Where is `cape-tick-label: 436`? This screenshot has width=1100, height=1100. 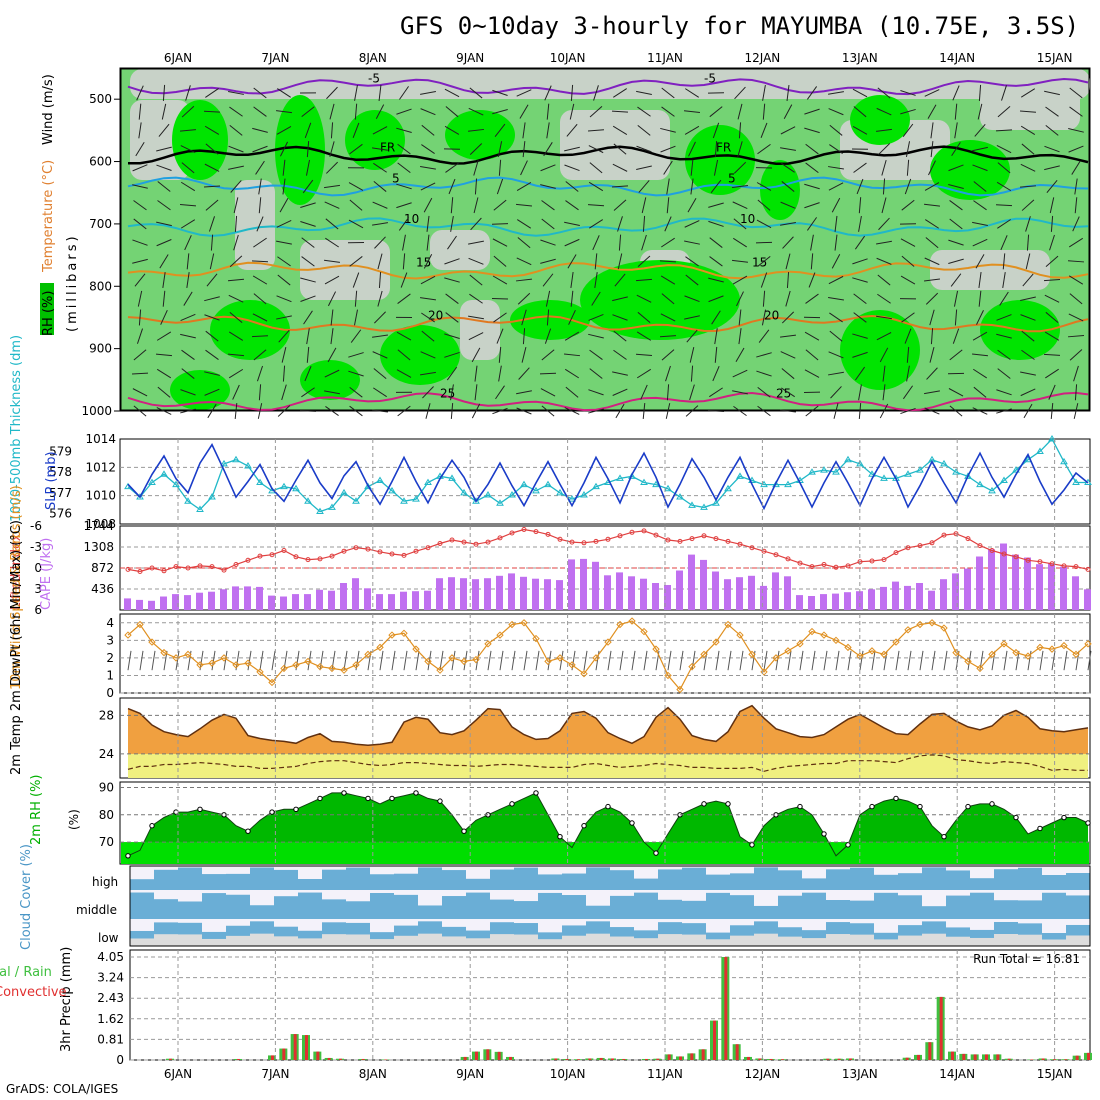
cape-tick-label: 436 is located at coordinates (102, 589).